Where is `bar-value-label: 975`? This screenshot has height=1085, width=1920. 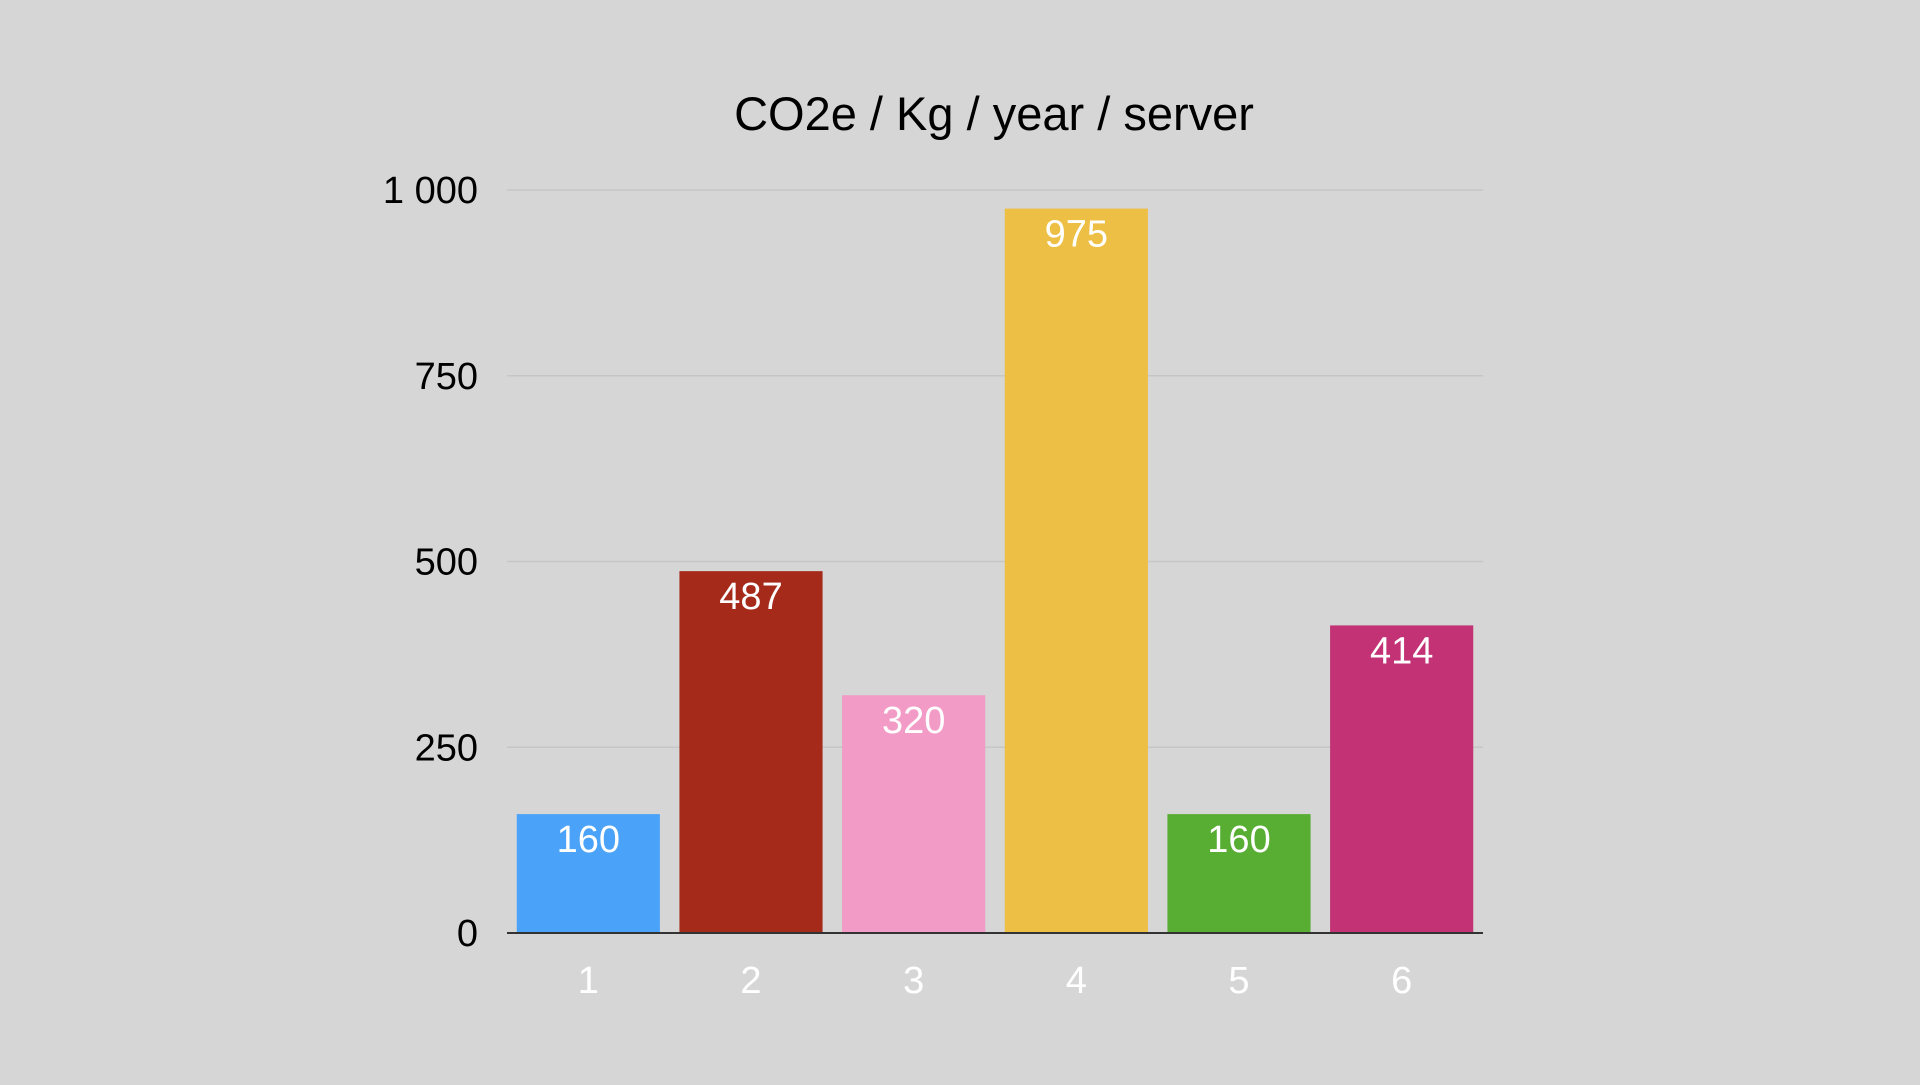 bar-value-label: 975 is located at coordinates (1076, 235).